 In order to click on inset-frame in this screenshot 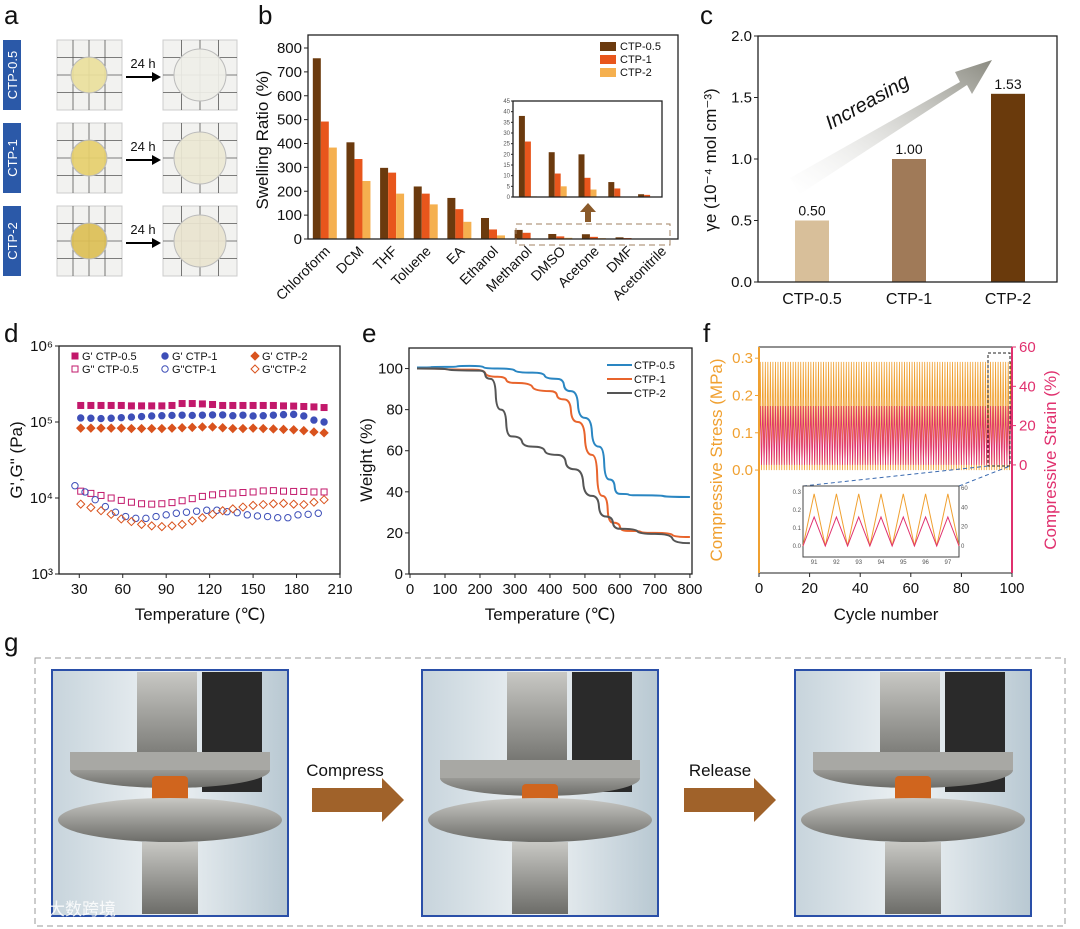, I will do `click(881, 521)`.